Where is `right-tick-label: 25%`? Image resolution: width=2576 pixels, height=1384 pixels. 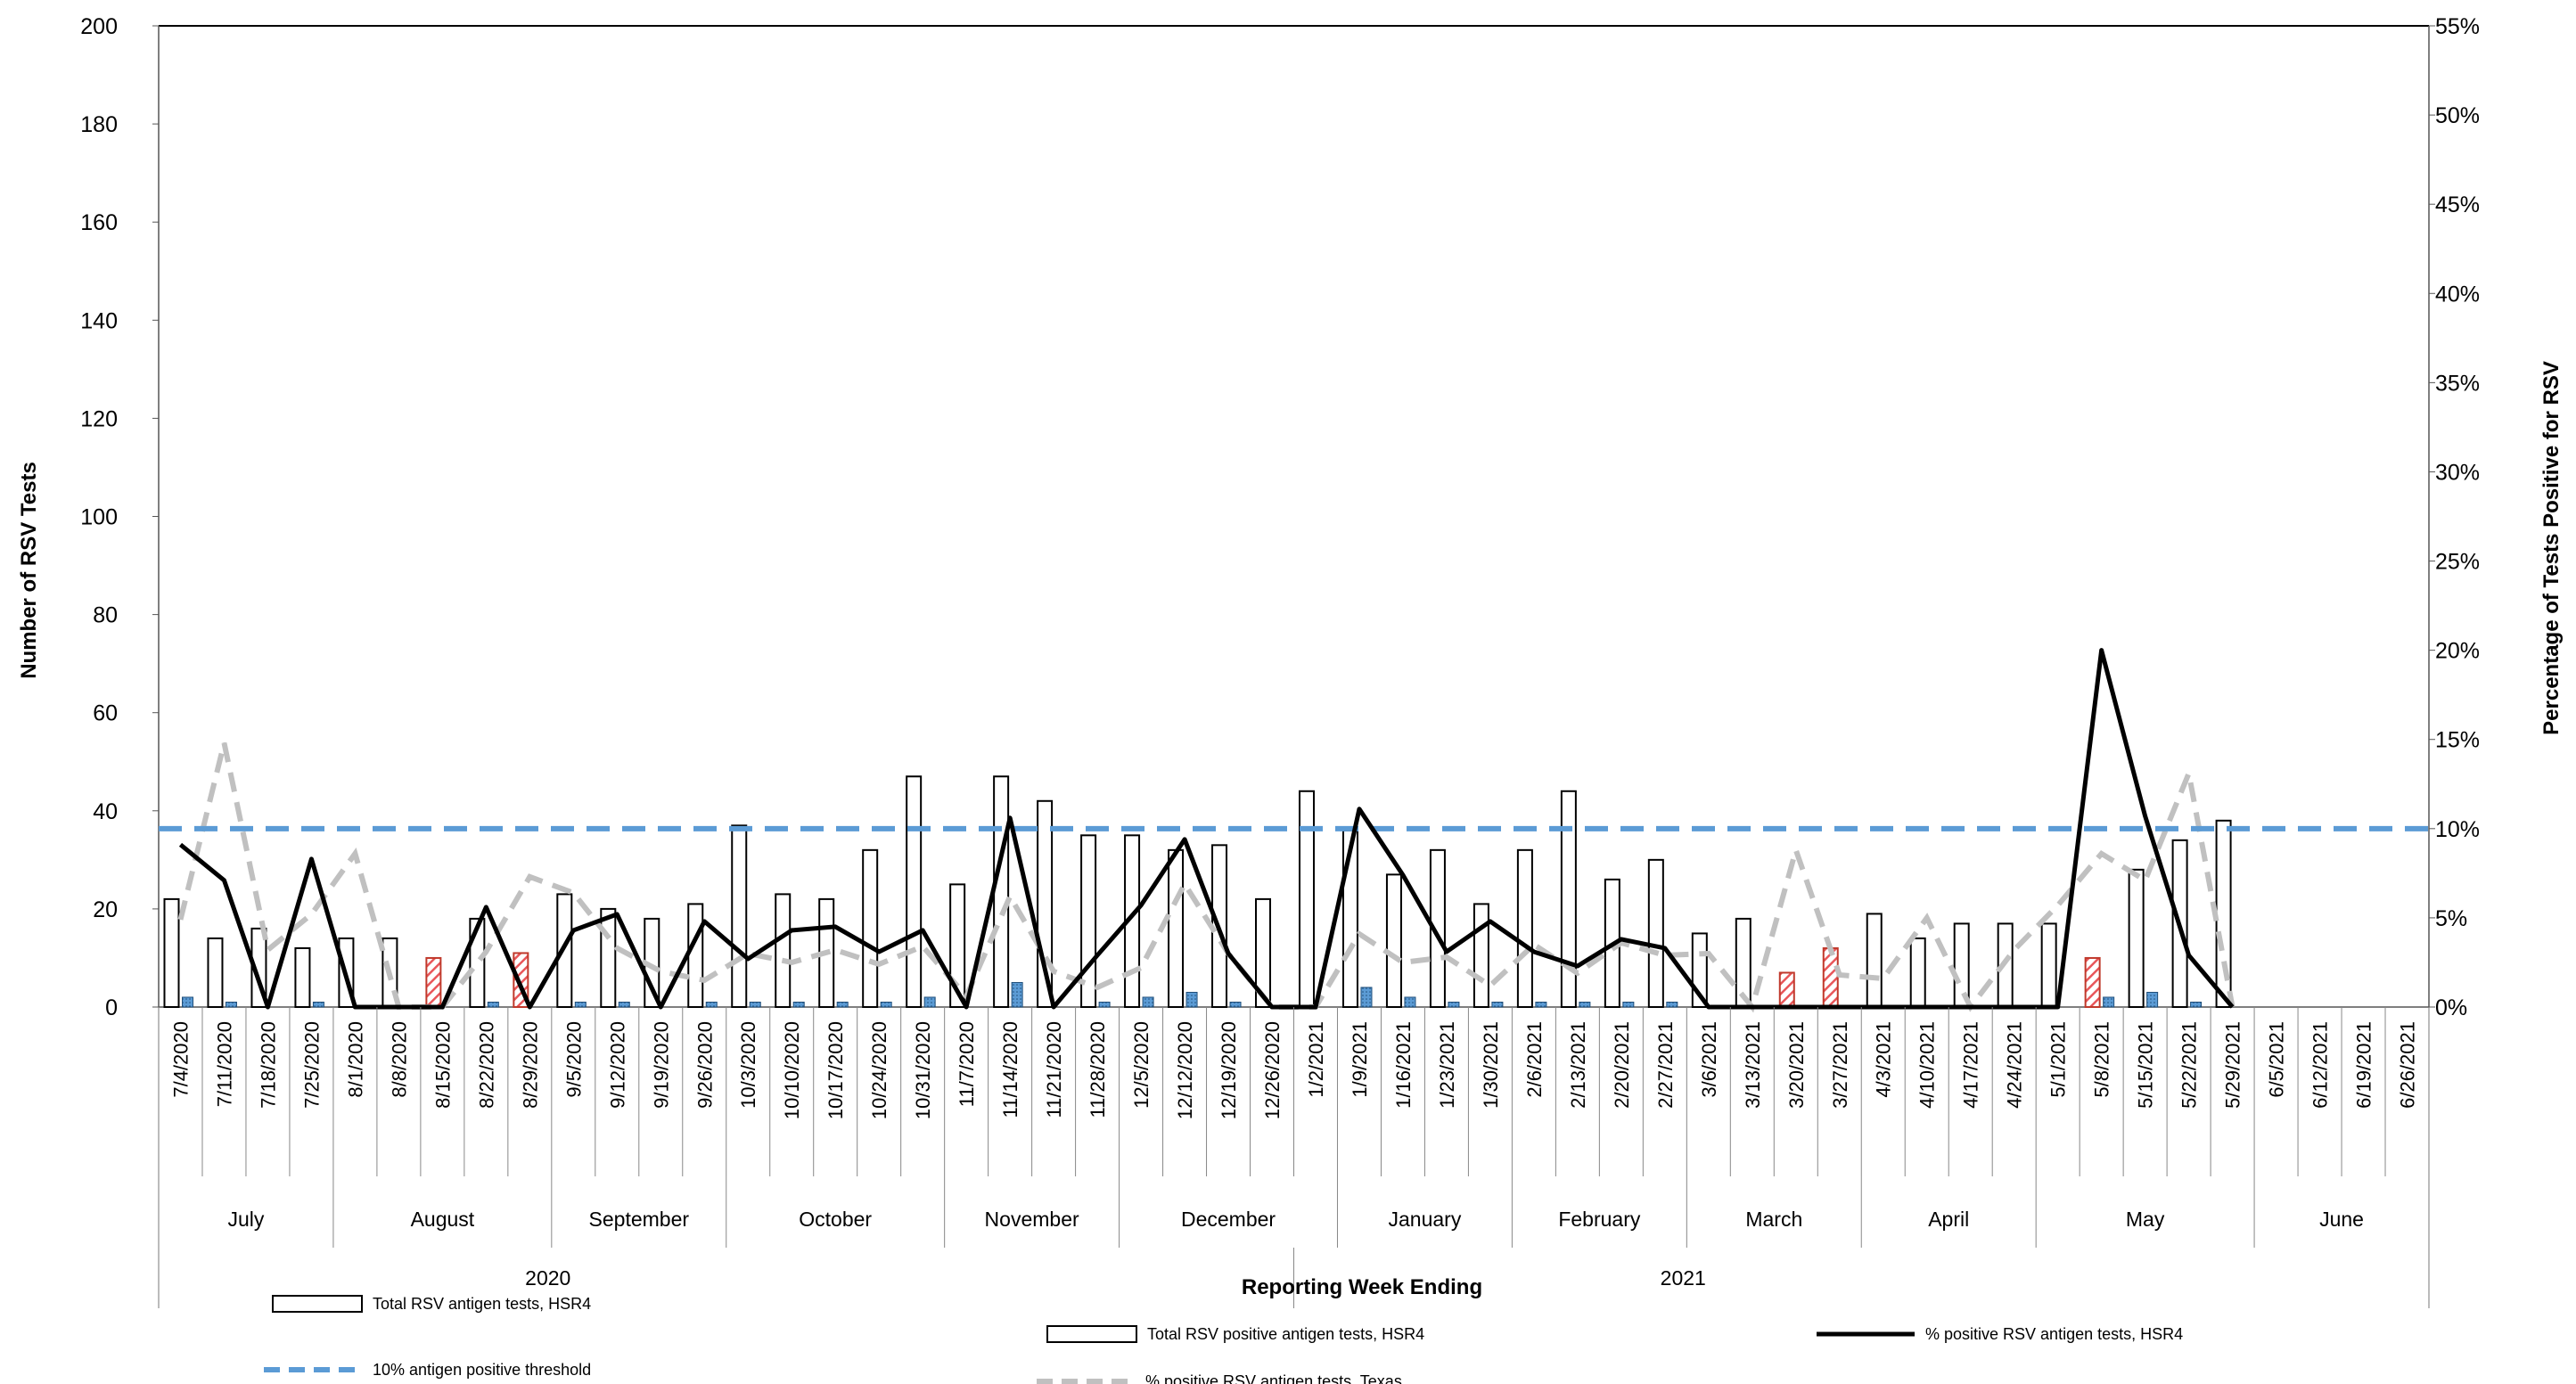
right-tick-label: 25% is located at coordinates (2457, 562).